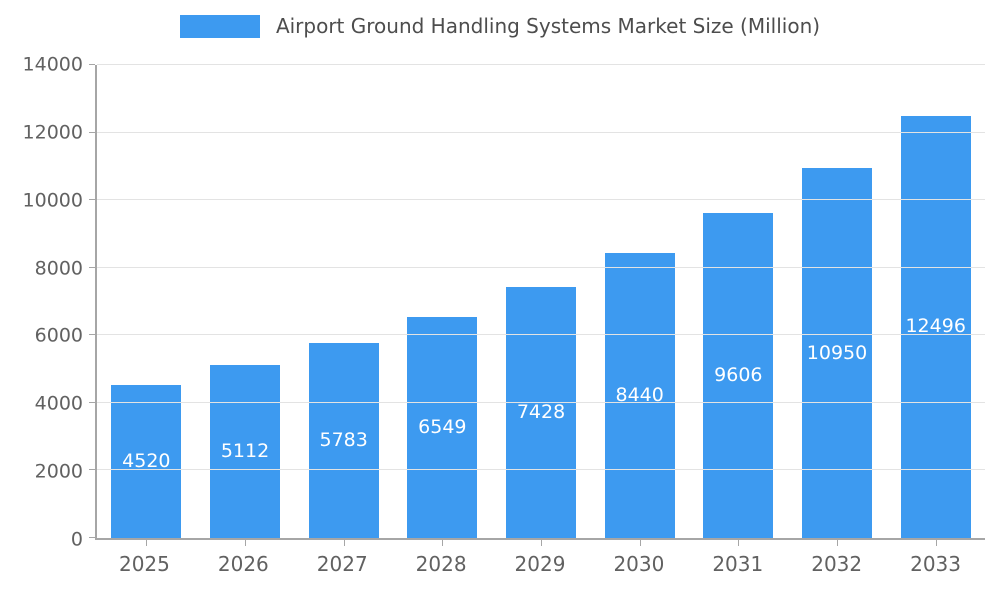  I want to click on bar-2028: 6549, so click(442, 427).